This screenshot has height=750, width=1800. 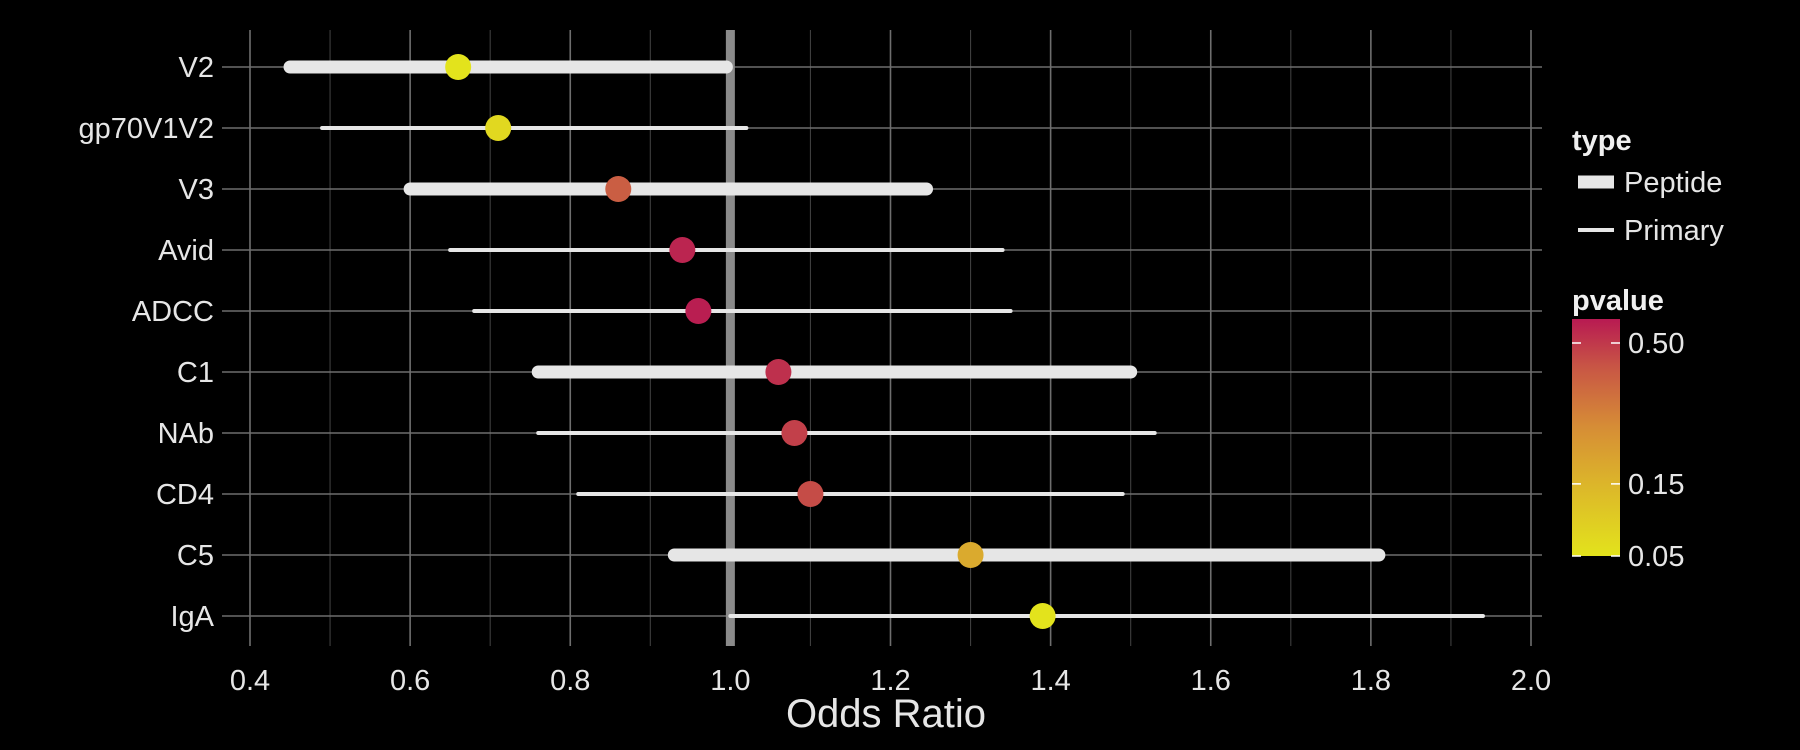 I want to click on colorbar-label: 0.15, so click(x=1656, y=485).